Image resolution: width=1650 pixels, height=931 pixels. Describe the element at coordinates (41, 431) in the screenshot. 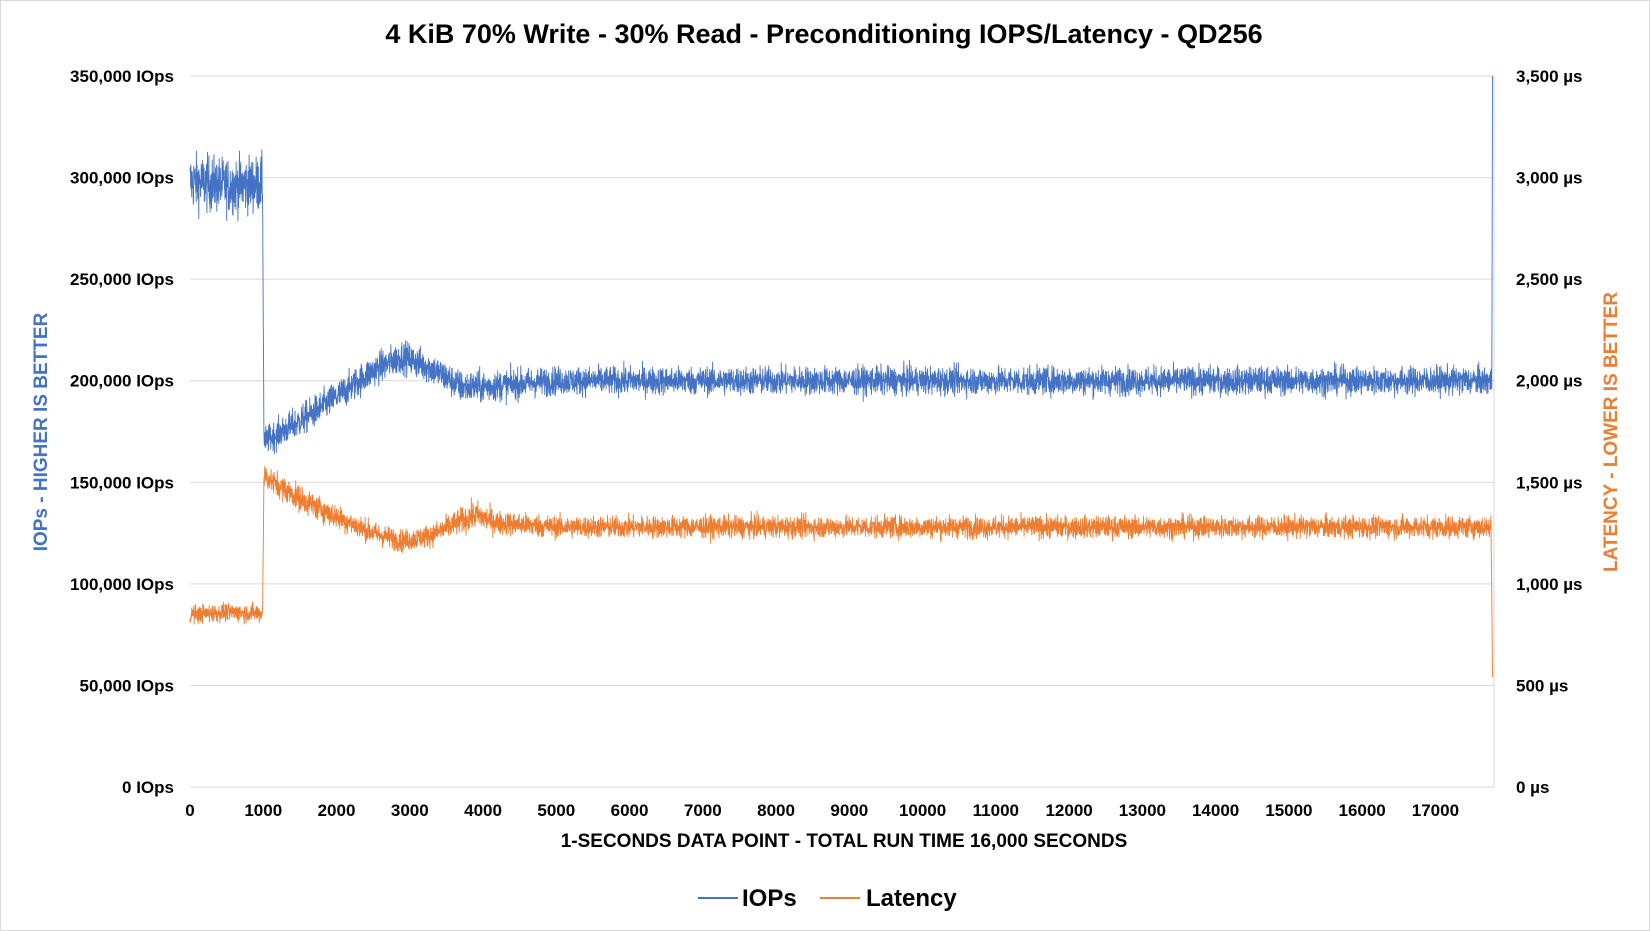

I see `y-left-axis-title: IOPs - HIGHER IS BETTER` at that location.